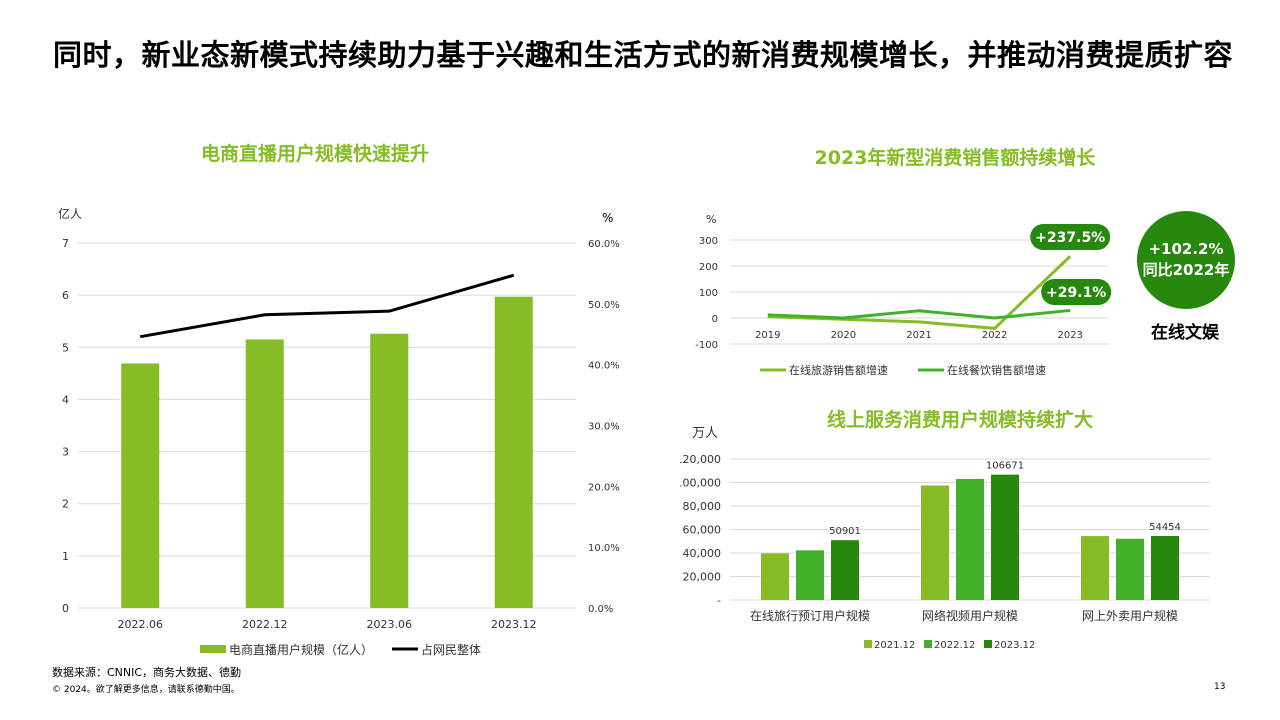 The image size is (1280, 720). What do you see at coordinates (955, 158) in the screenshot?
I see `chart2-title: 2023年新型消费销售额持续增长` at bounding box center [955, 158].